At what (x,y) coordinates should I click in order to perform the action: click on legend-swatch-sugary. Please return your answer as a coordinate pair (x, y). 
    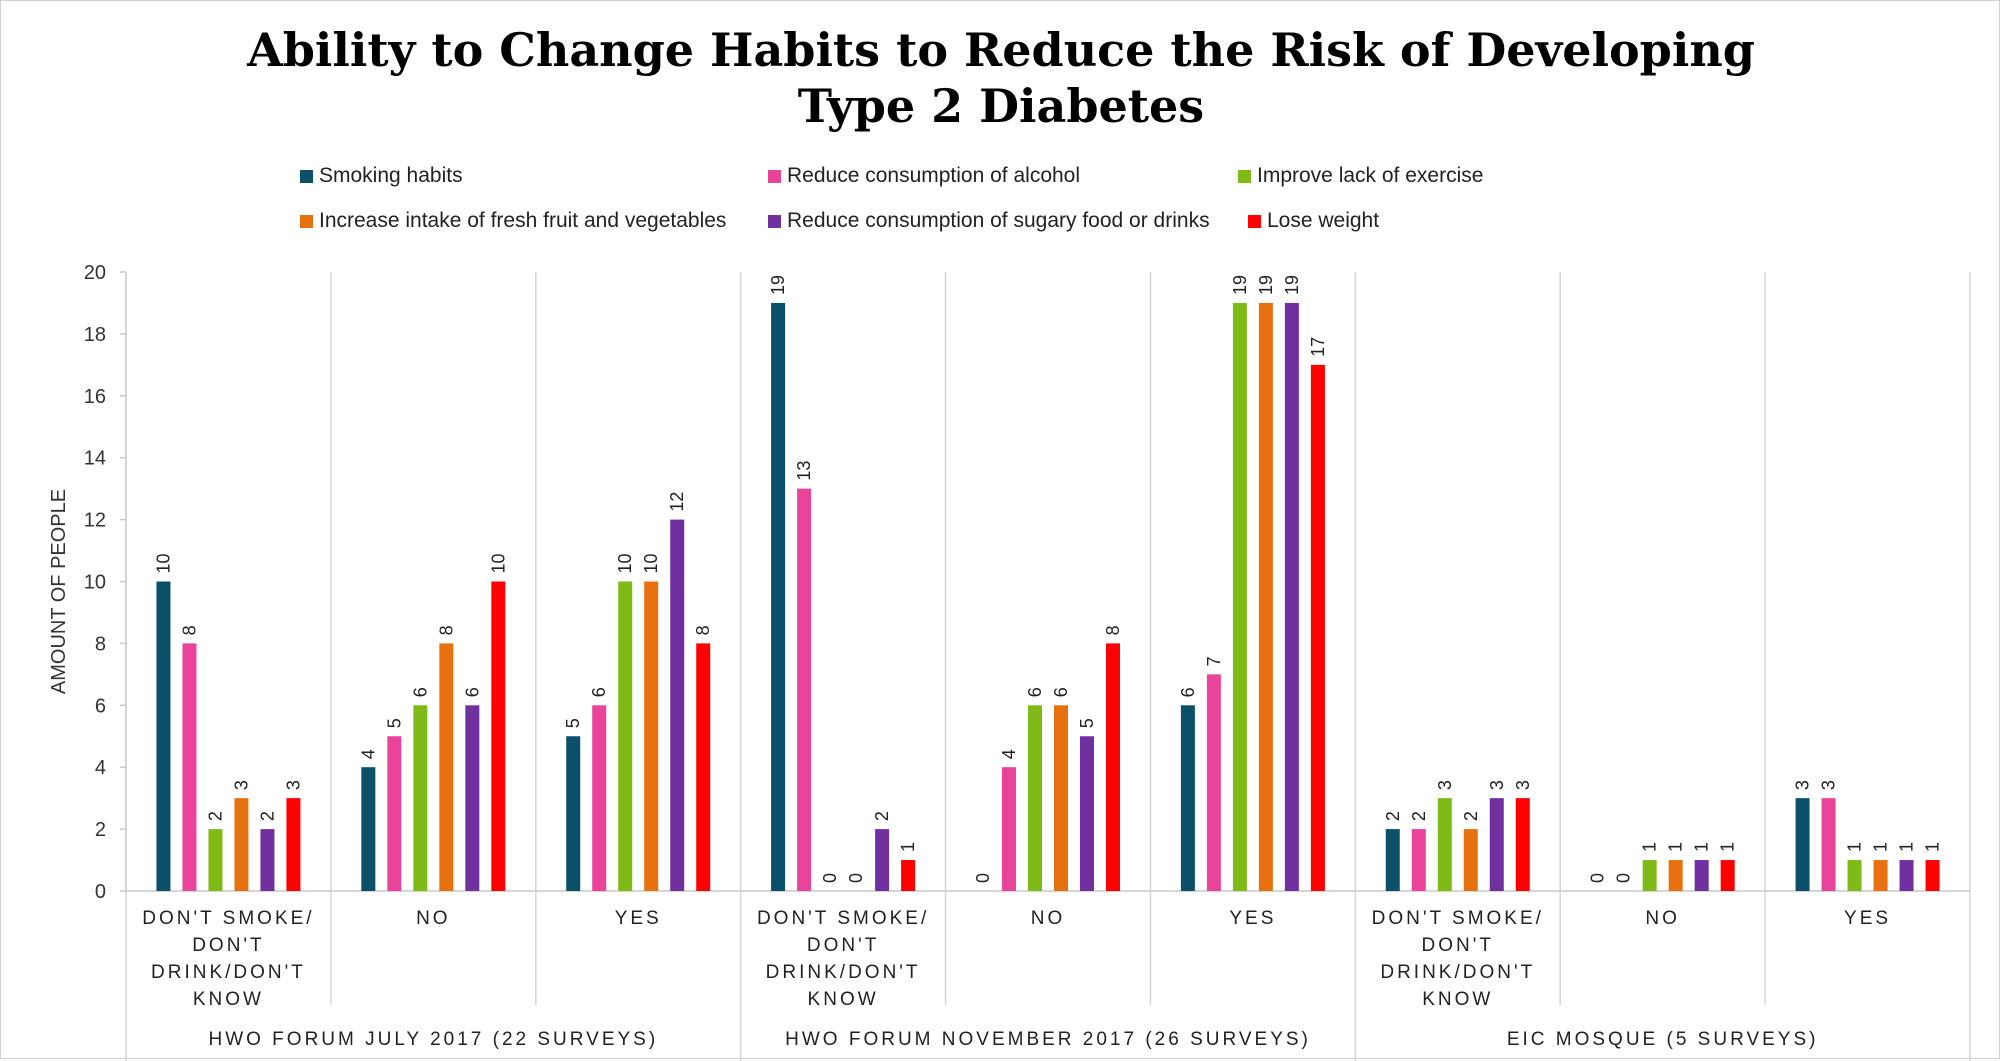
    Looking at the image, I should click on (774, 221).